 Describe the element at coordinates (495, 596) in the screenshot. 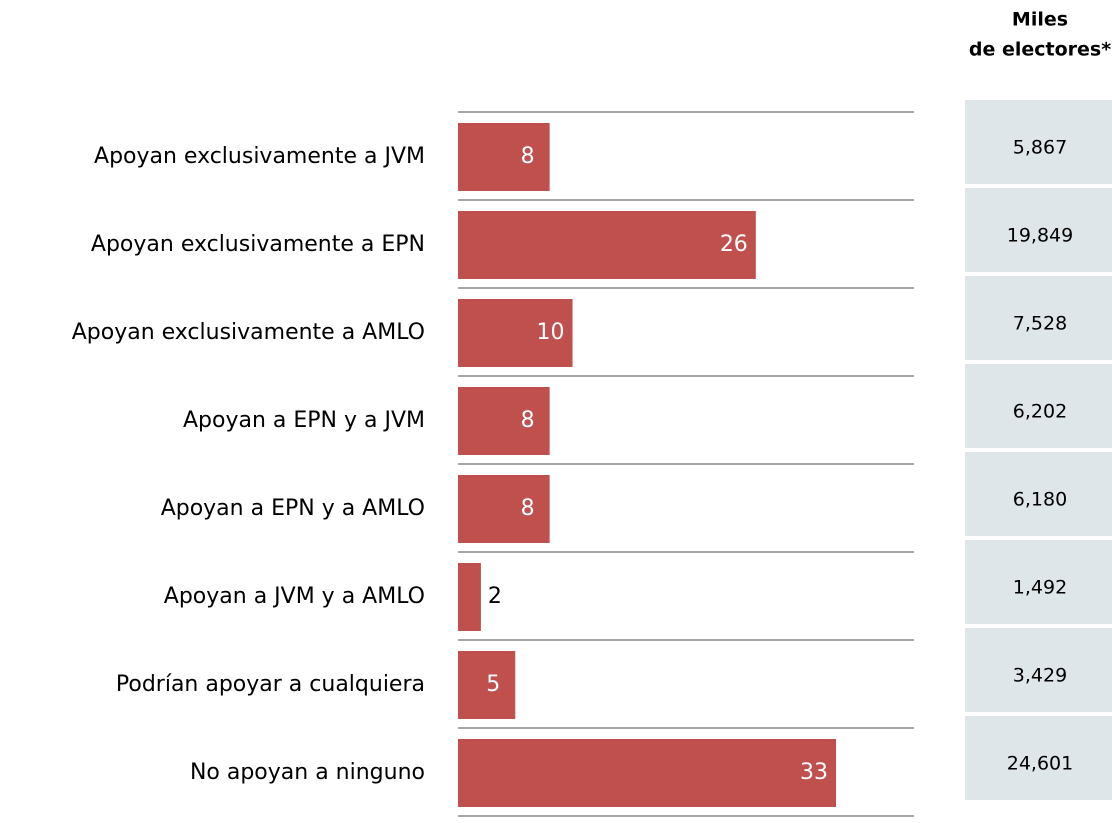

I see `value-label: 2` at that location.